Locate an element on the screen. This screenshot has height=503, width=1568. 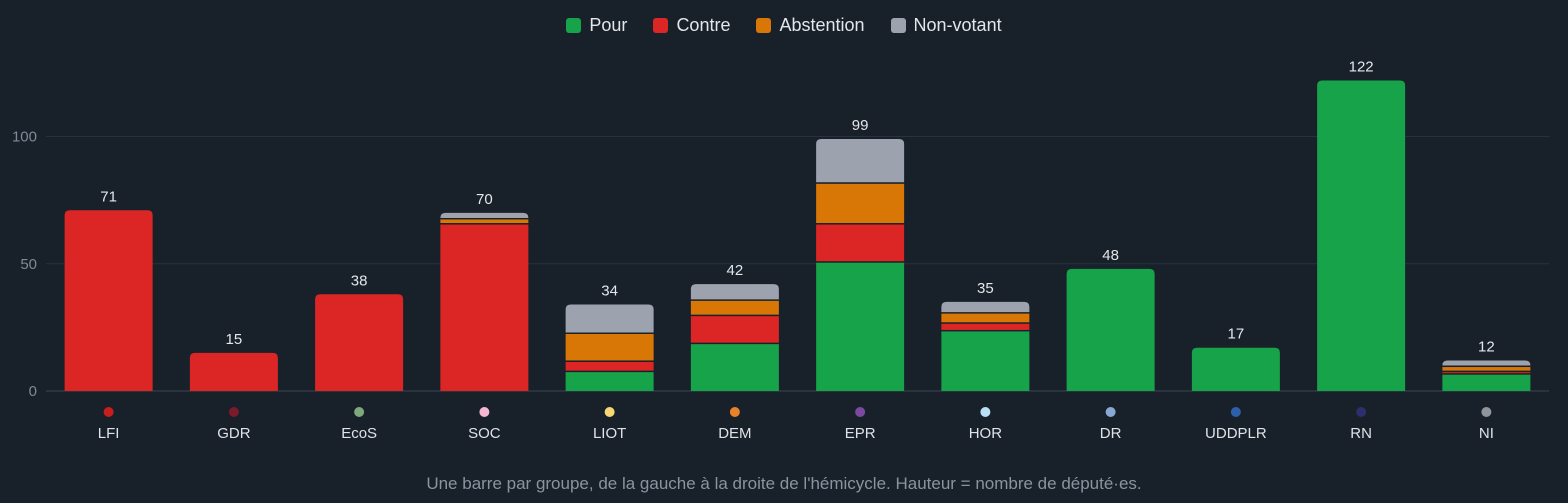
x-category-label: GDR is located at coordinates (234, 433).